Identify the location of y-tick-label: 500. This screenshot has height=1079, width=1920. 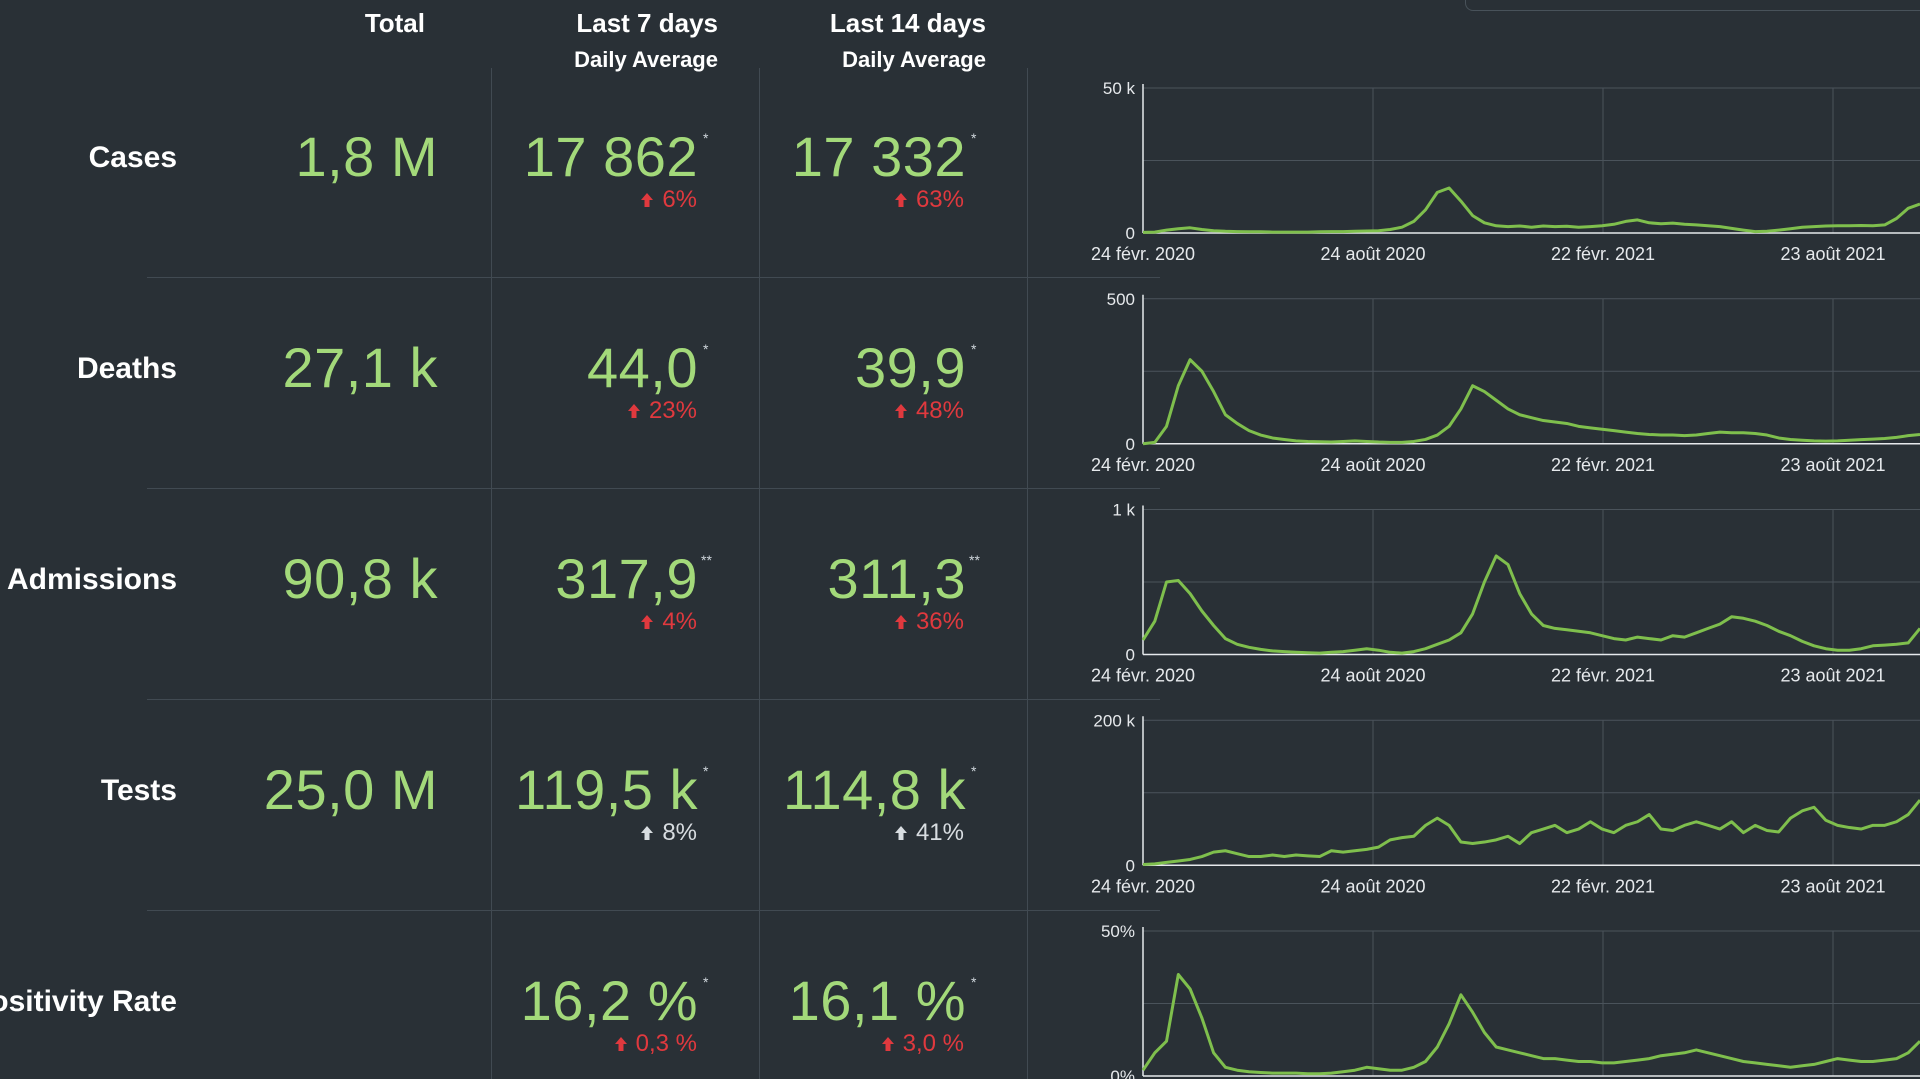
(1121, 299).